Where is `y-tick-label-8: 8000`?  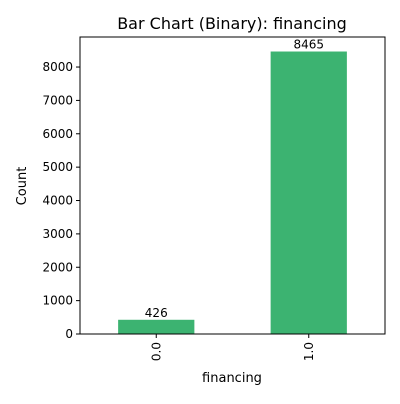 y-tick-label-8: 8000 is located at coordinates (57, 67).